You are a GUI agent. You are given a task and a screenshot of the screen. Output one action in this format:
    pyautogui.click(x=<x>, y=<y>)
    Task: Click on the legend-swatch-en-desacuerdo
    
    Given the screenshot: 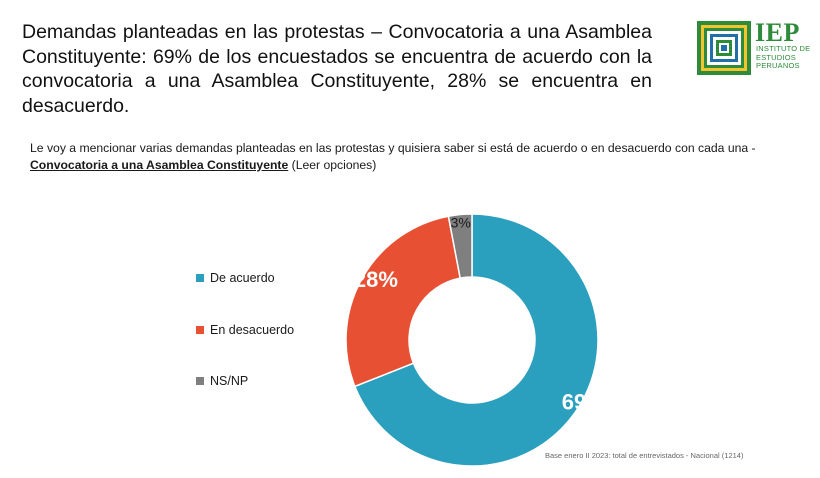 What is the action you would take?
    pyautogui.click(x=200, y=330)
    